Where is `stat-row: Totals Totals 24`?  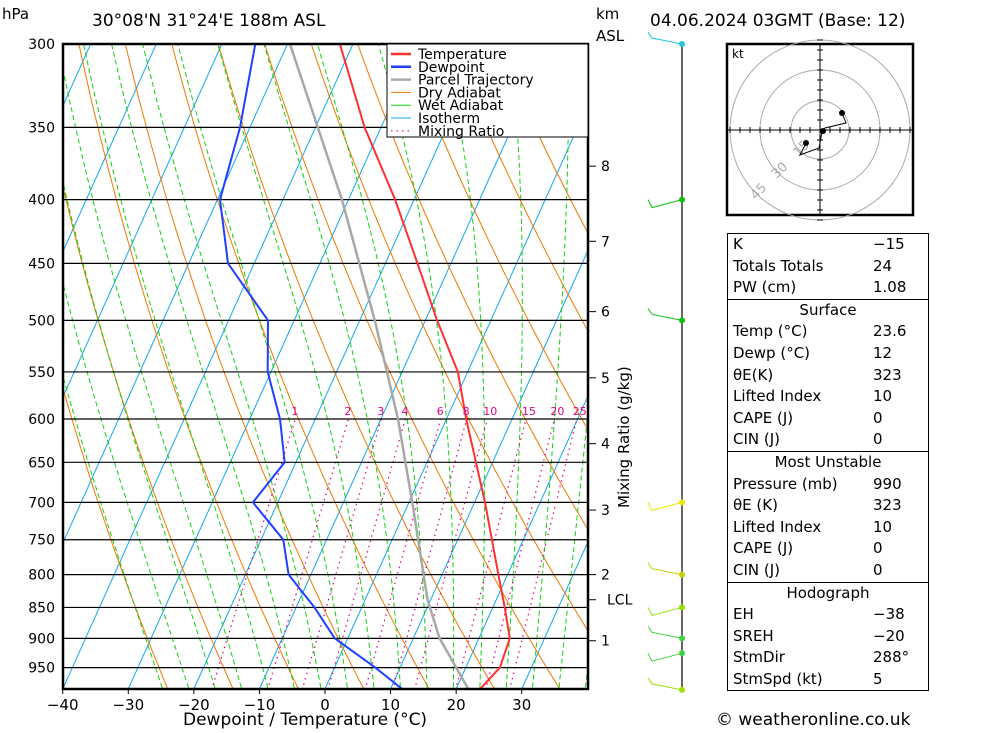 stat-row: Totals Totals 24 is located at coordinates (828, 267).